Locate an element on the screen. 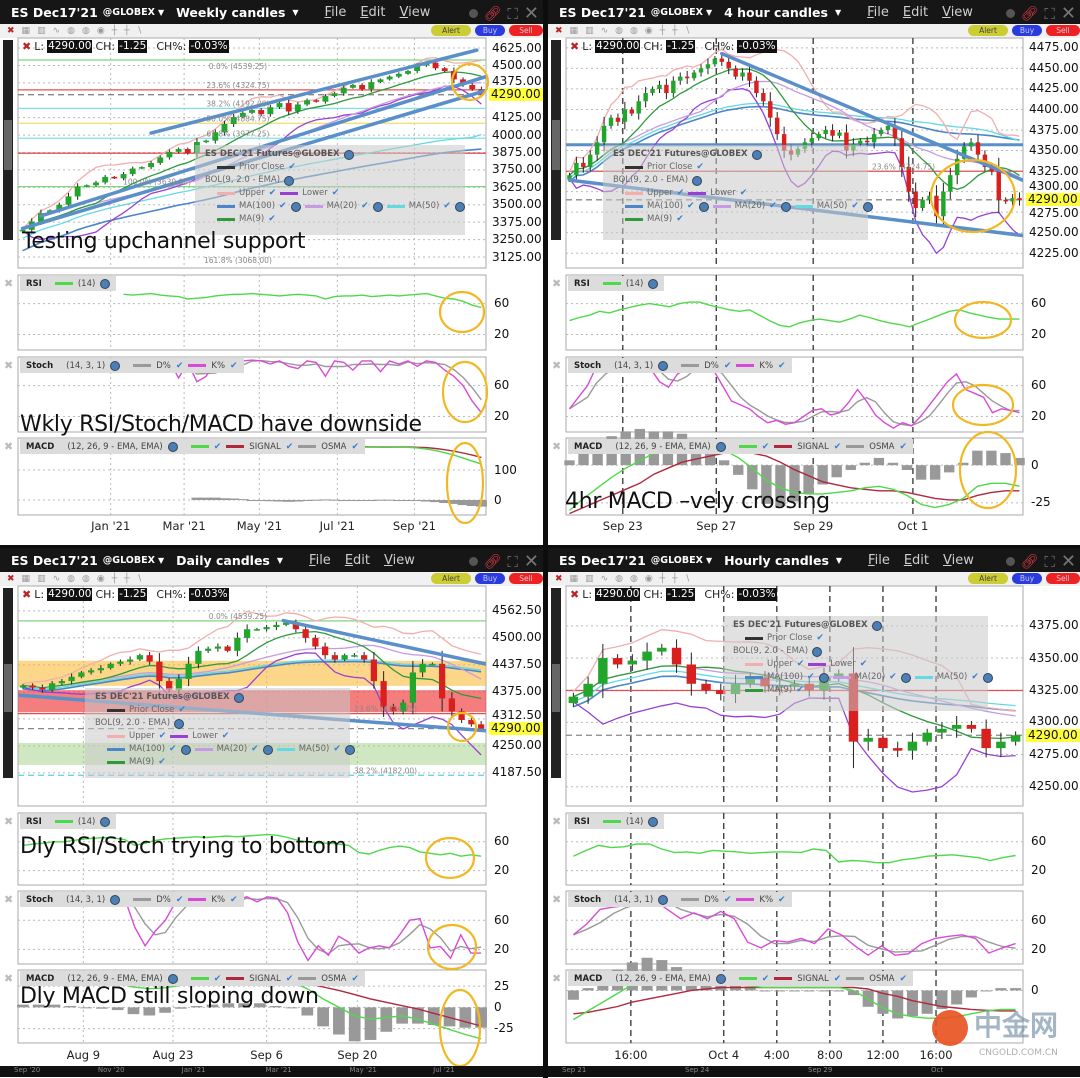 Image resolution: width=1080 pixels, height=1078 pixels. exchange-label: @GLOBEX is located at coordinates (676, 12).